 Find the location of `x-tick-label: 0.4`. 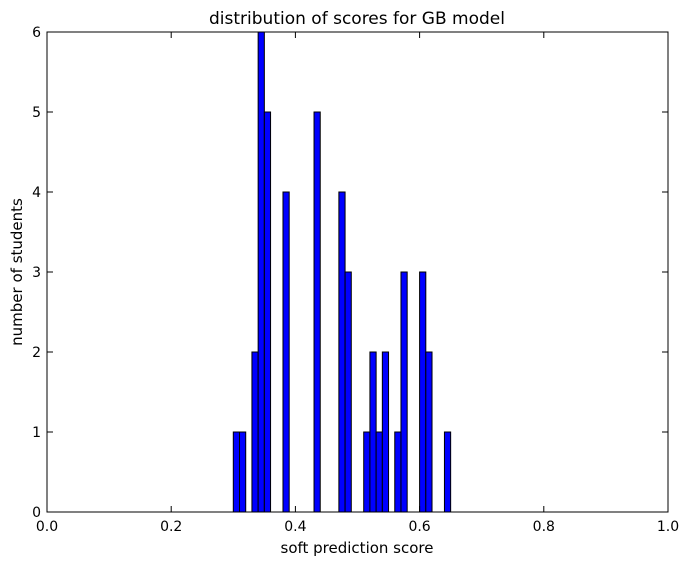

x-tick-label: 0.4 is located at coordinates (295, 527).